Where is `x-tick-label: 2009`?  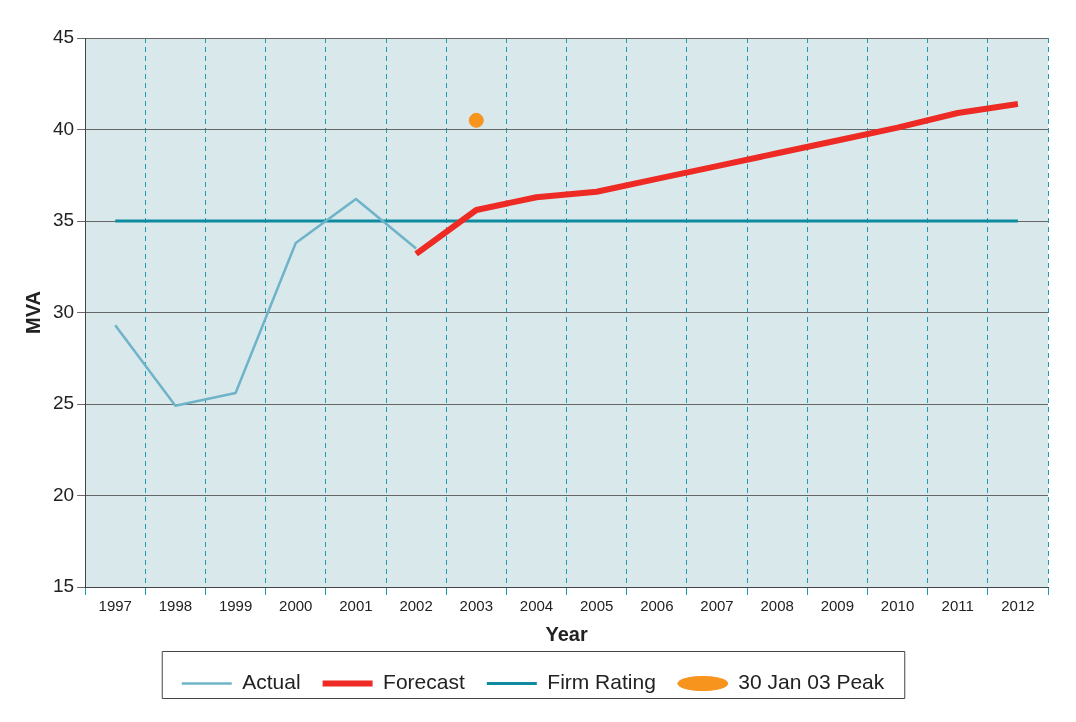
x-tick-label: 2009 is located at coordinates (837, 606).